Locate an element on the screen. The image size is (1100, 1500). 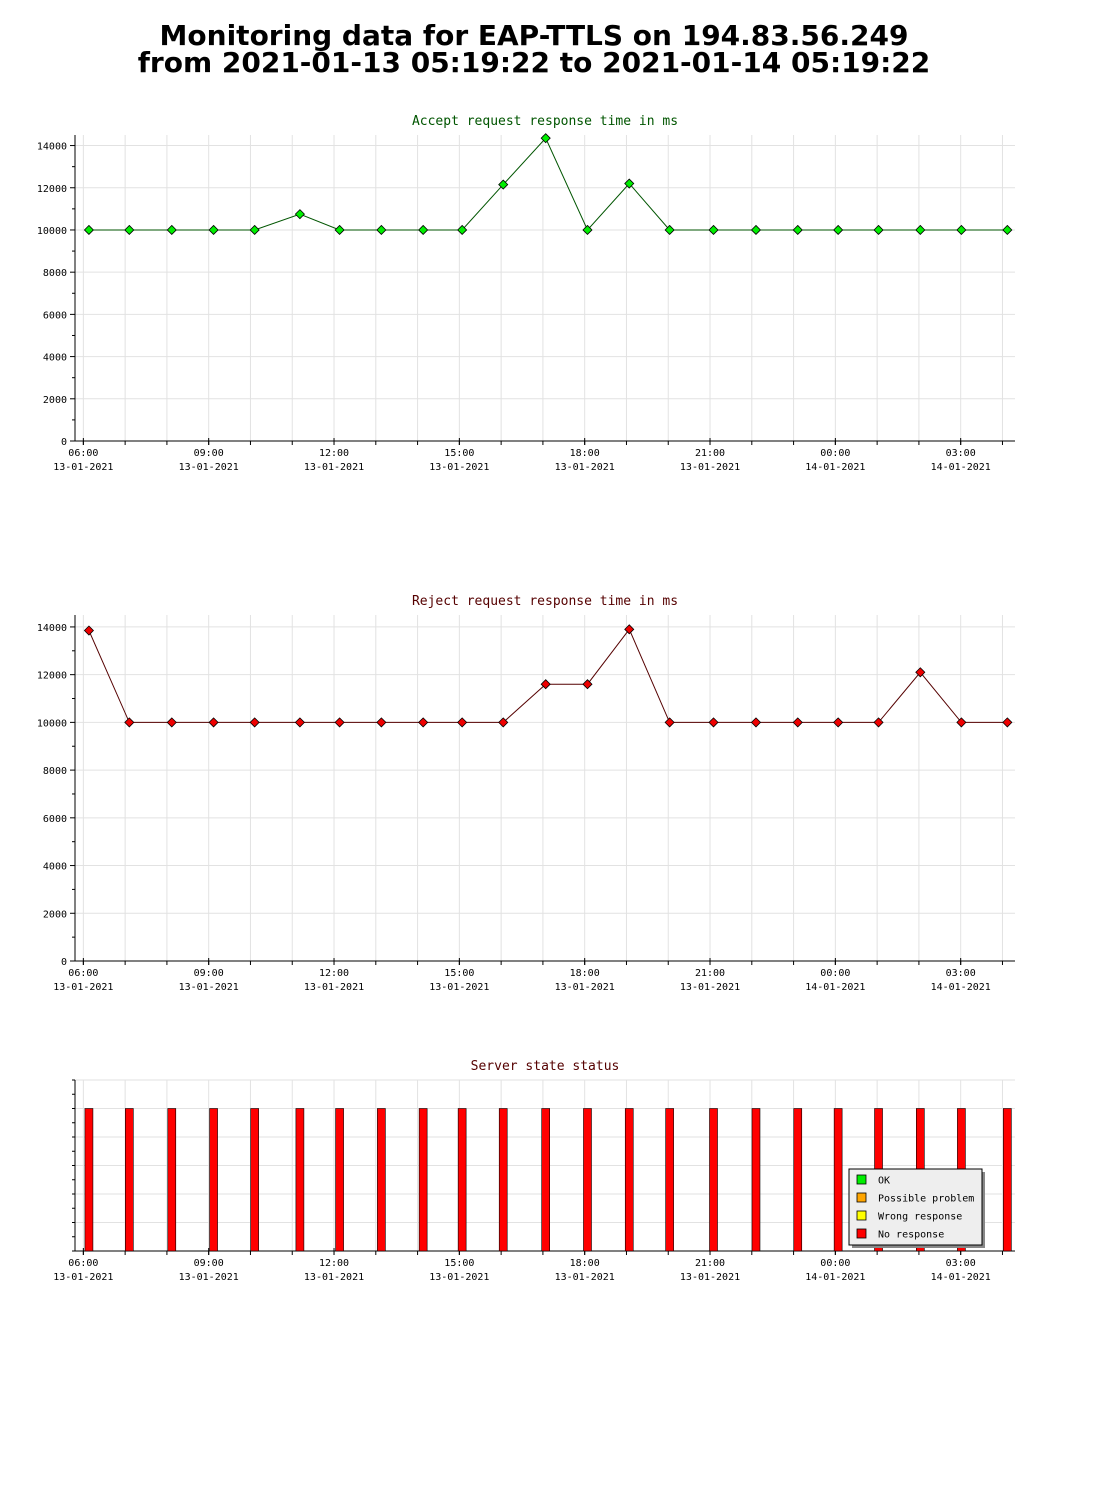
y-tick-label: 2000 is located at coordinates (55, 914).